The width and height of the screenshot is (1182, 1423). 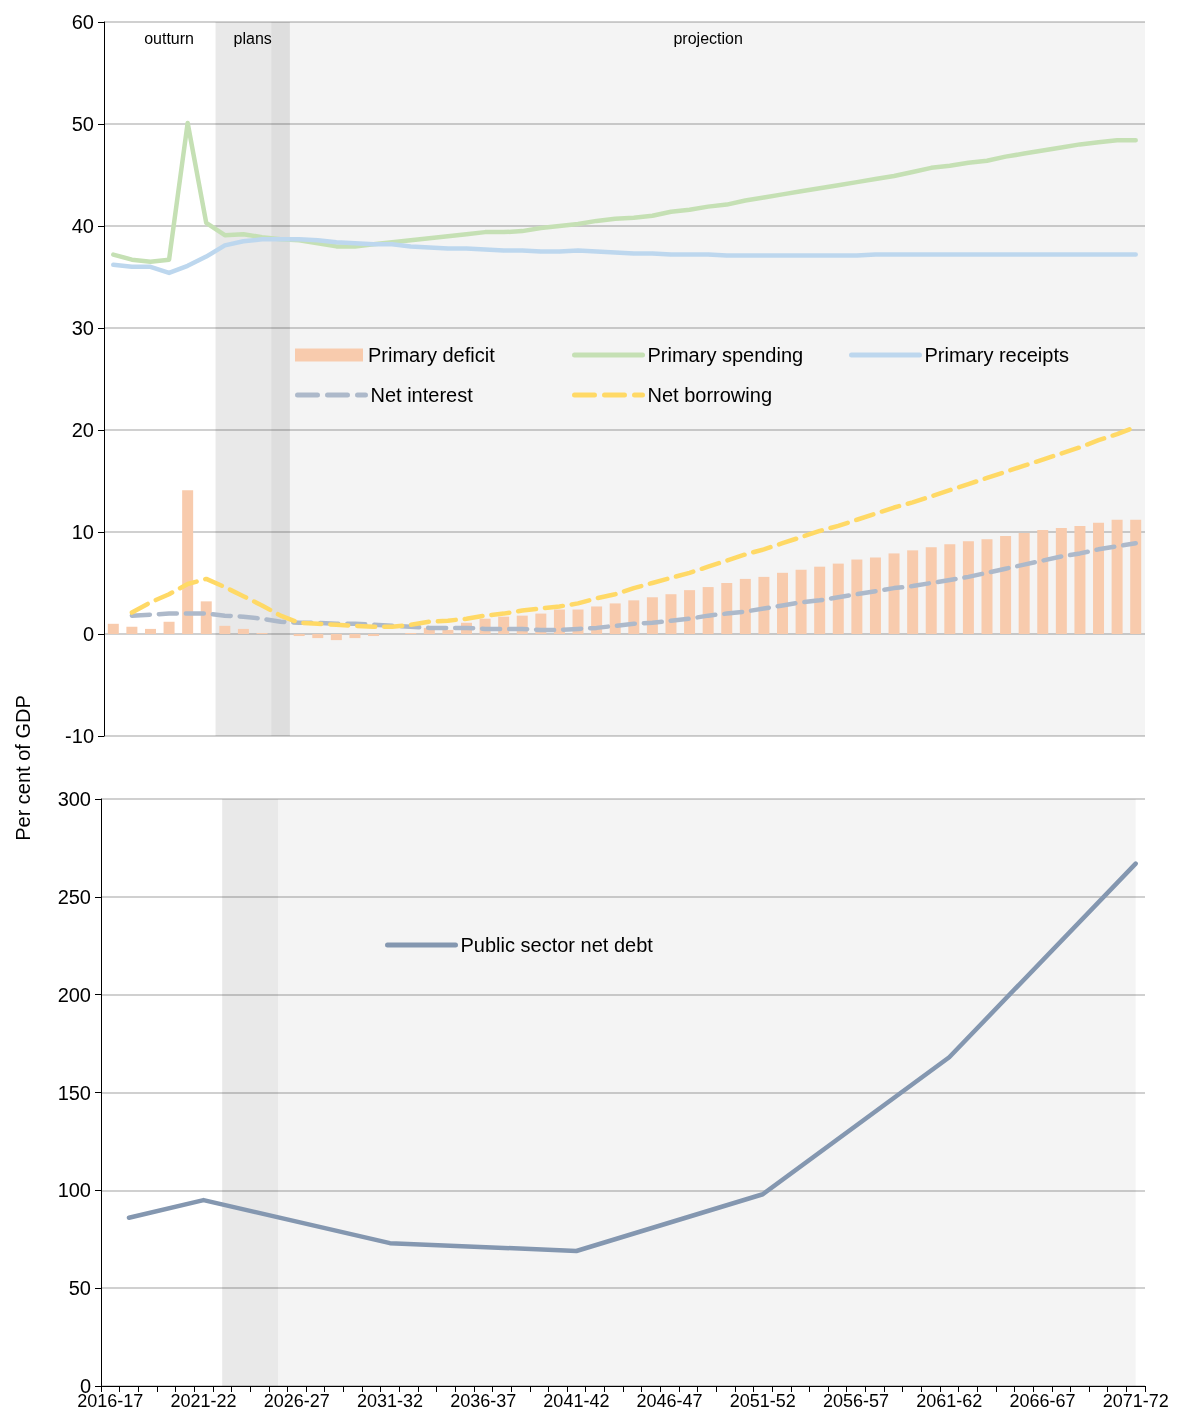 I want to click on y-tick-label: 0, so click(x=88, y=634).